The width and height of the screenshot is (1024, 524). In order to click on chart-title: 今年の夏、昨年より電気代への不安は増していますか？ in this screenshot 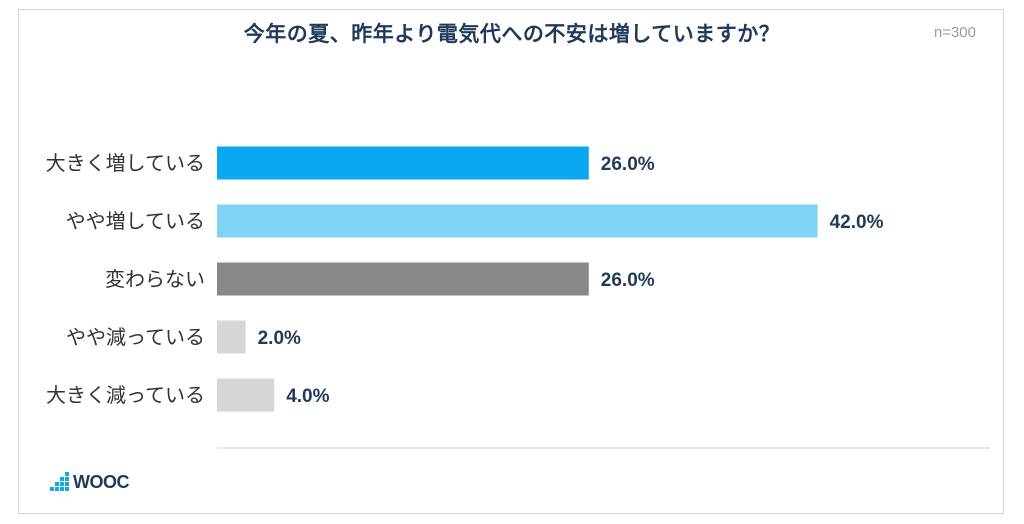, I will do `click(512, 34)`.